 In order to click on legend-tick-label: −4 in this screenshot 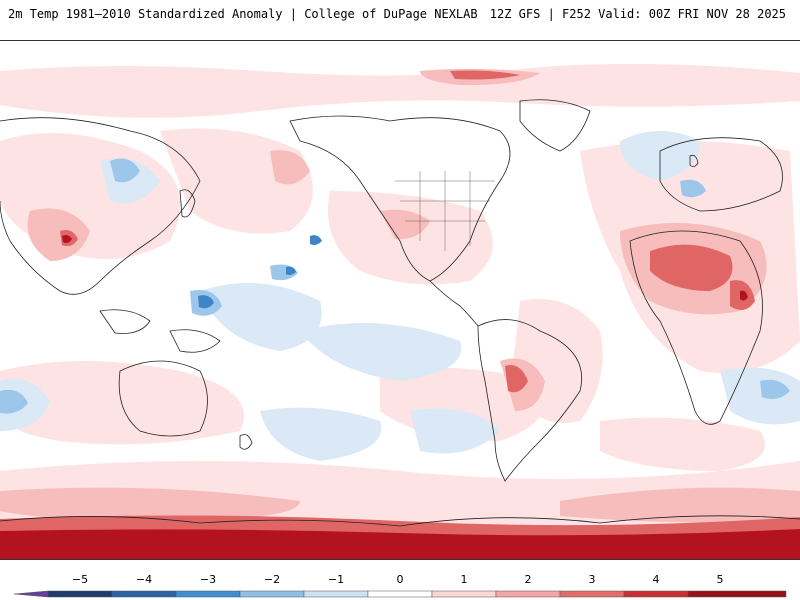, I will do `click(144, 579)`.